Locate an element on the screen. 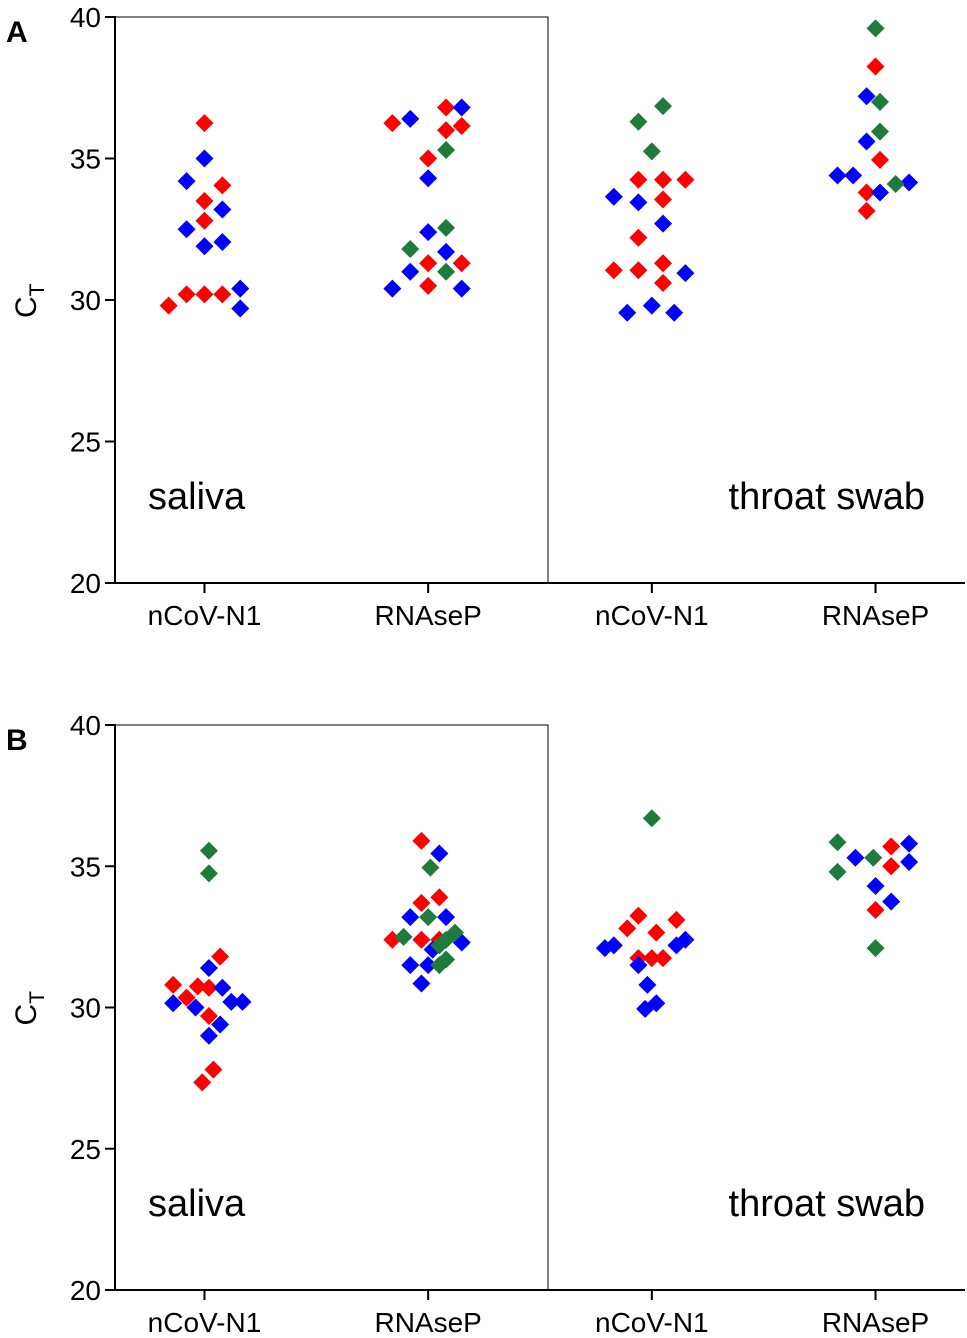 This screenshot has width=967, height=1338. y-axis-label: CT is located at coordinates (29, 1008).